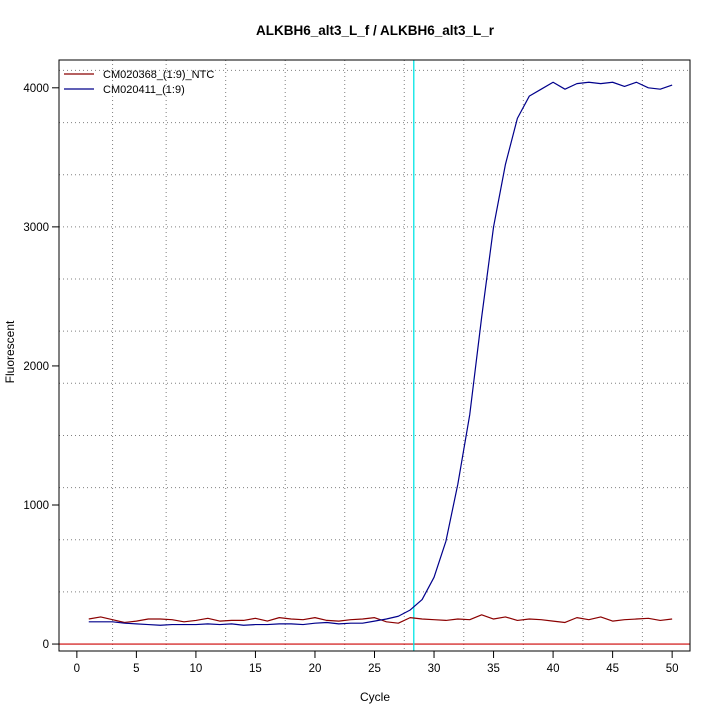 The width and height of the screenshot is (720, 720). I want to click on y-tick-label: 0, so click(46, 645).